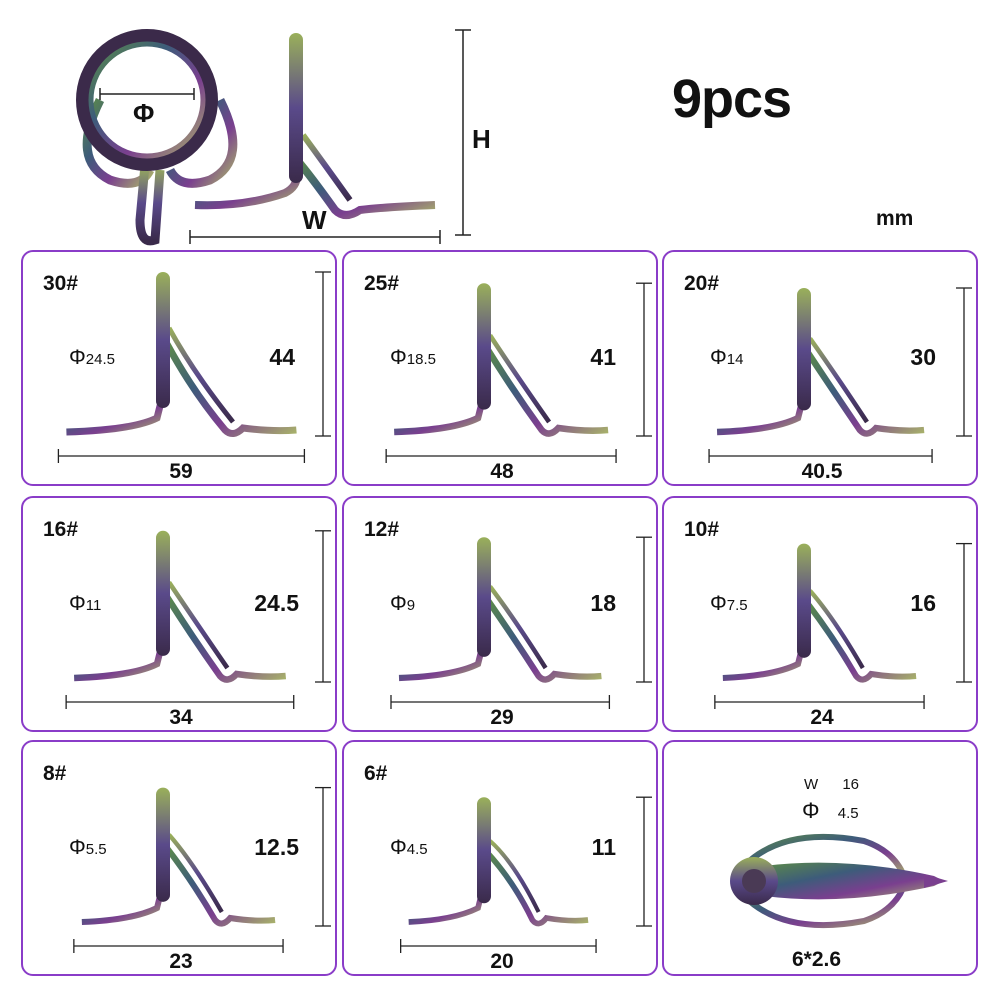 The image size is (1001, 1001). I want to click on tip-w-label: W, so click(811, 784).